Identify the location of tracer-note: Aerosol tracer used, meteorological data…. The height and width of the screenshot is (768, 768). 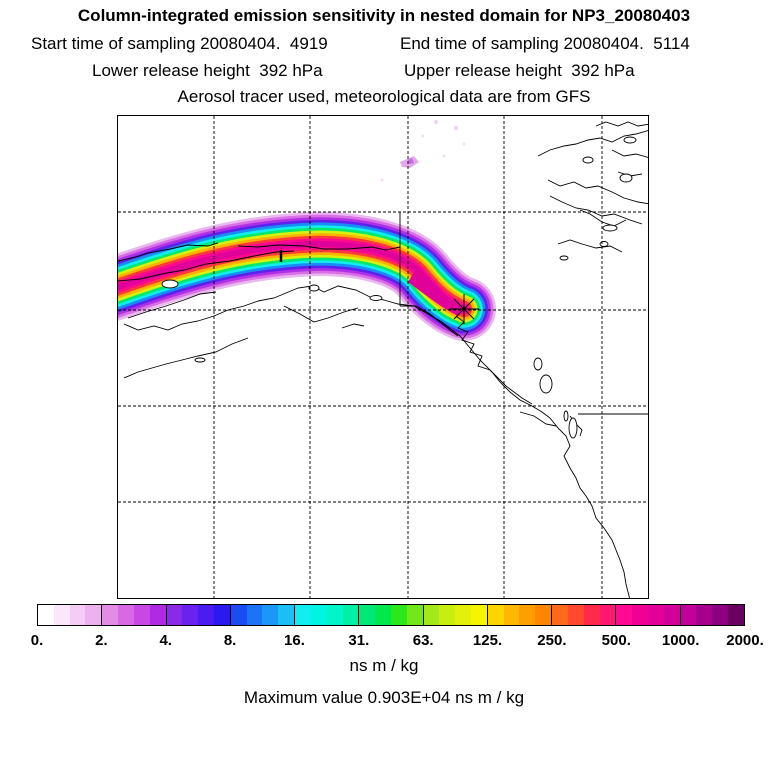
(384, 96).